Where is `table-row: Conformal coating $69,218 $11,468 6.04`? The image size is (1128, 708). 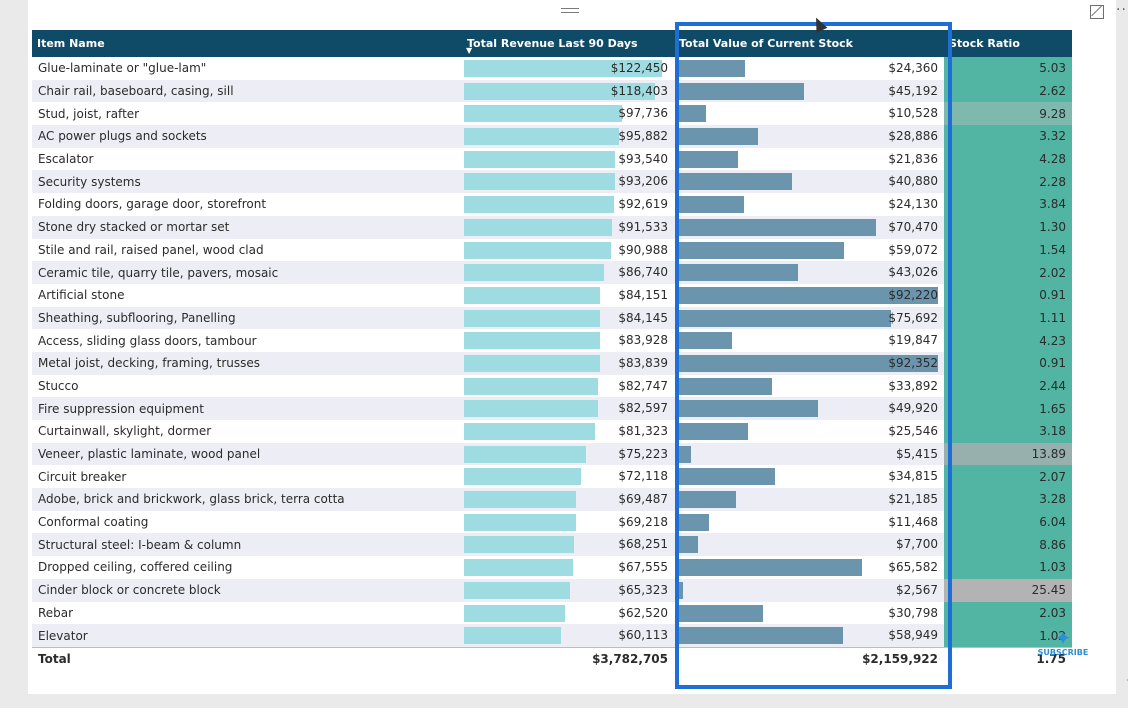 table-row: Conformal coating $69,218 $11,468 6.04 is located at coordinates (552, 522).